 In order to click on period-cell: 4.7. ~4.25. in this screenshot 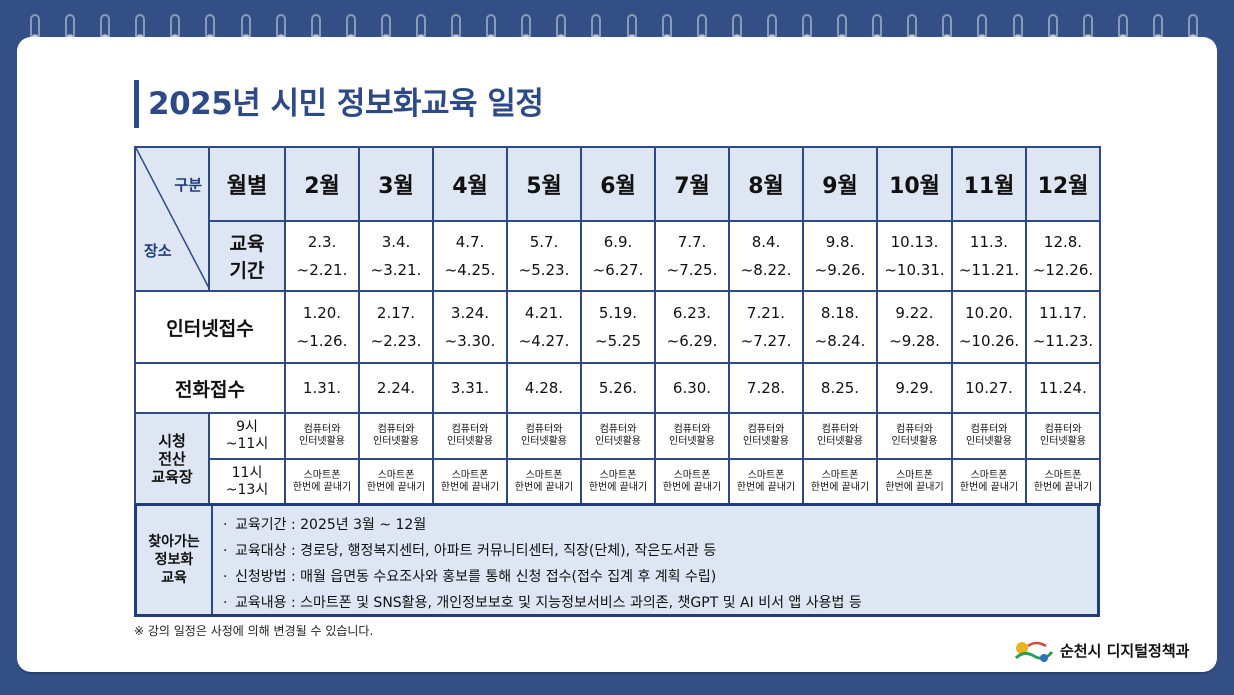, I will do `click(470, 256)`.